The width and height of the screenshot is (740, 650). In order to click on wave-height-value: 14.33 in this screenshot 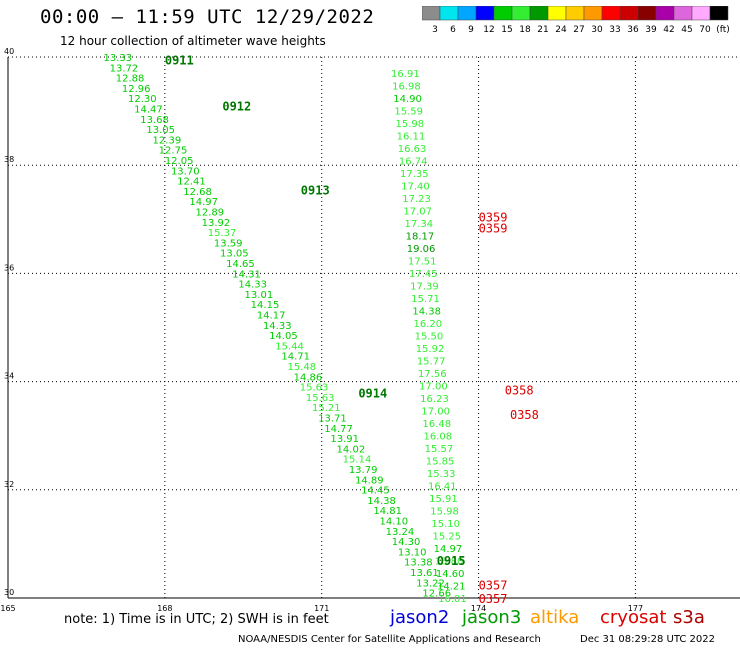, I will do `click(277, 326)`.